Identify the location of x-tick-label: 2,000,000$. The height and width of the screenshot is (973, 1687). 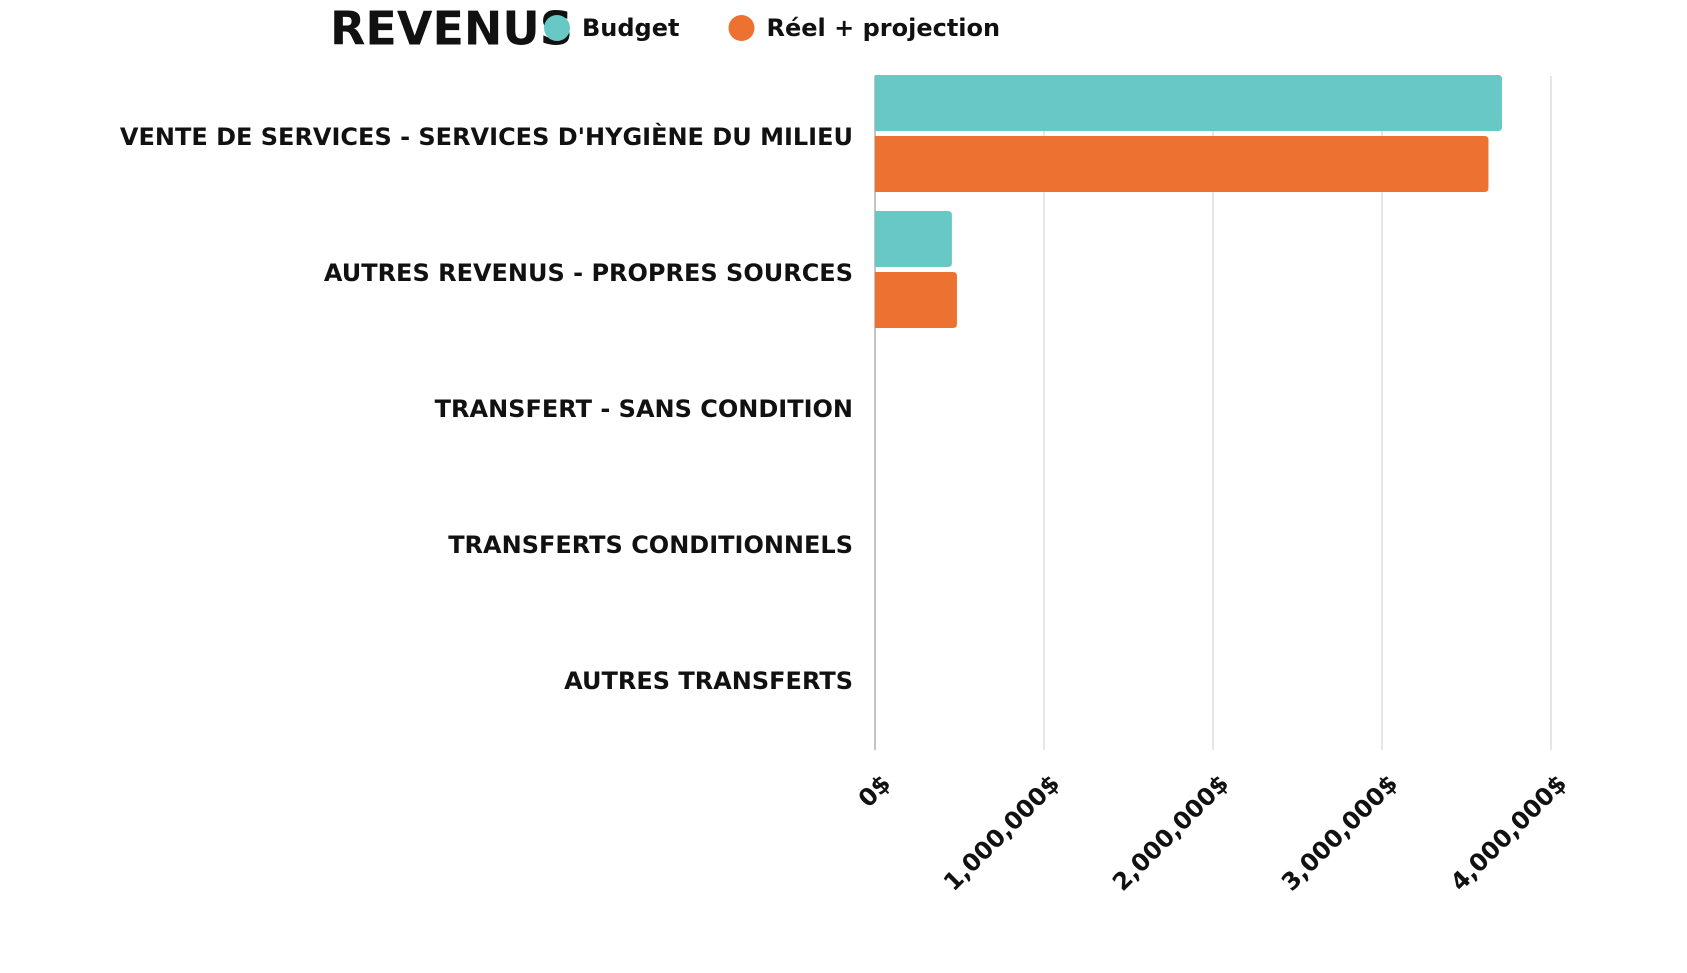
(1170, 832).